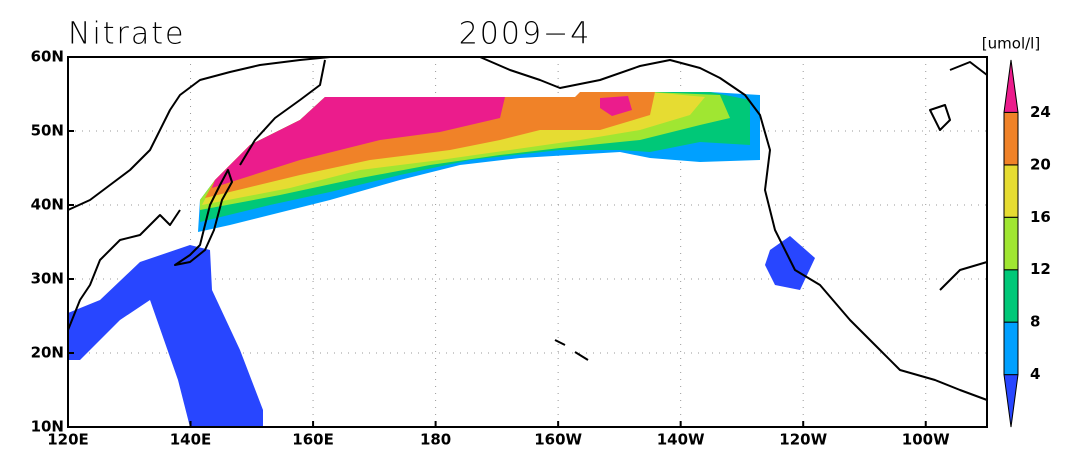 This screenshot has width=1074, height=472. I want to click on x-tick-label: 180, so click(435, 440).